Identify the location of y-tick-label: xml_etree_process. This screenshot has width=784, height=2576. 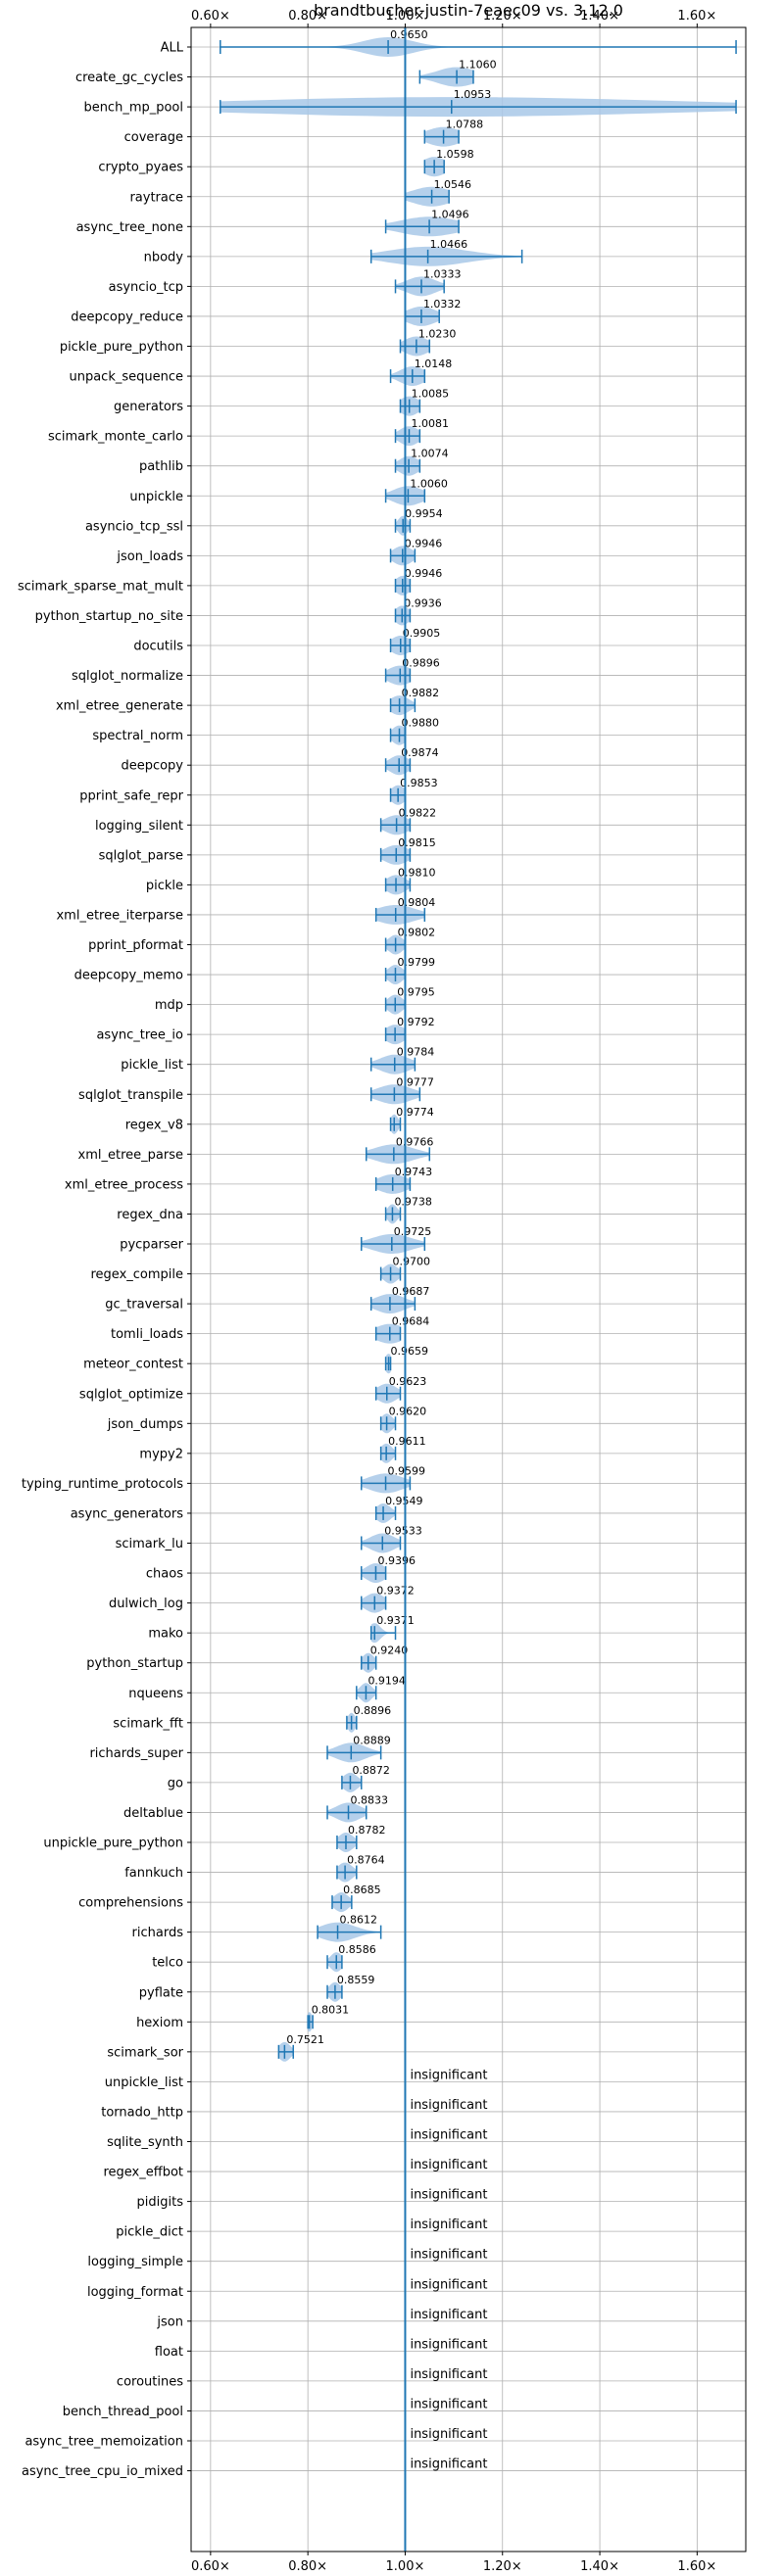
(124, 1185).